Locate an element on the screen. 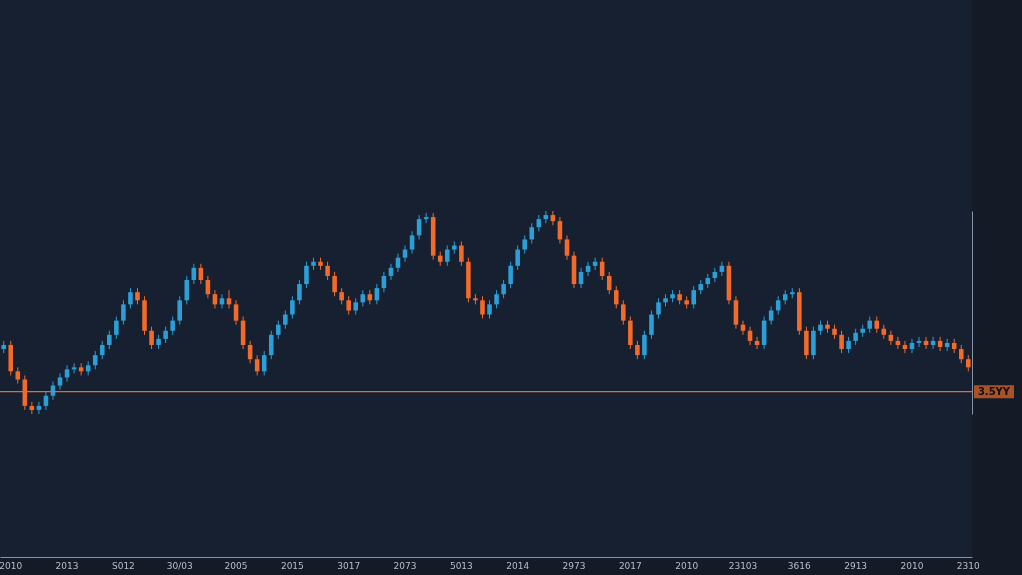 The height and width of the screenshot is (575, 1022). x-tick-label: 2005 is located at coordinates (236, 565).